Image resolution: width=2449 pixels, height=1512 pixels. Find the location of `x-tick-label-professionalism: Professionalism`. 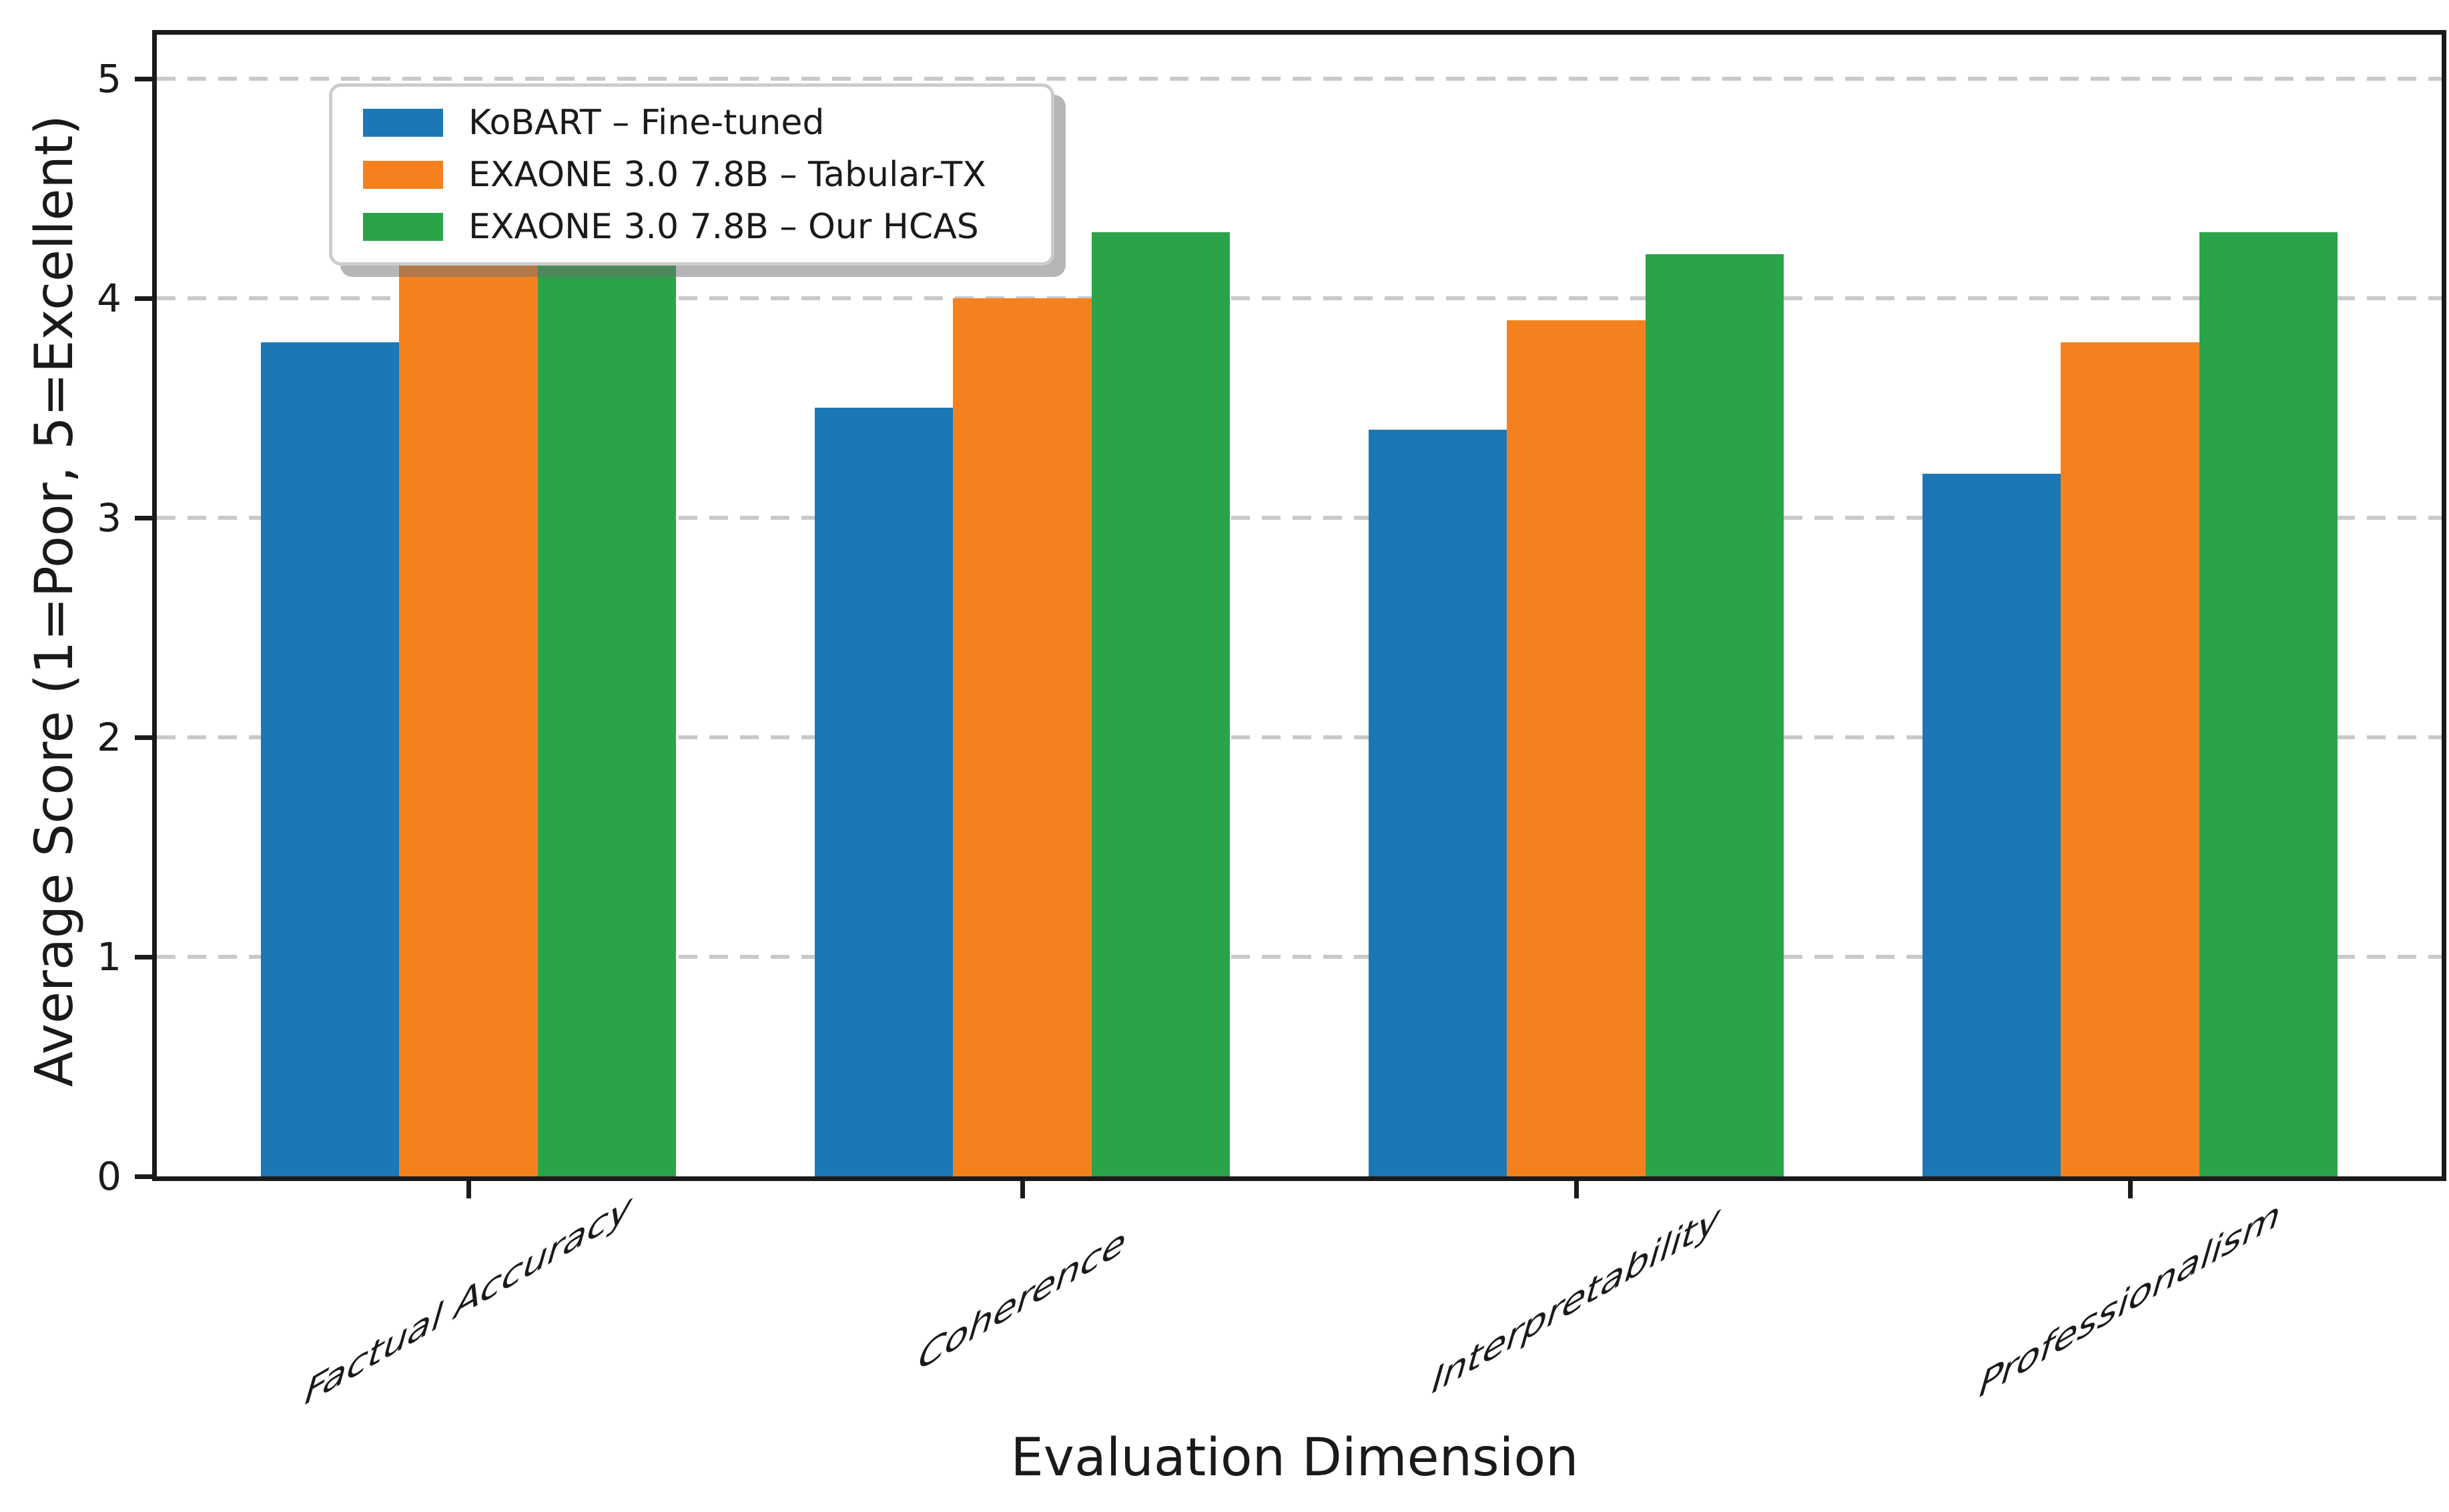

x-tick-label-professionalism: Professionalism is located at coordinates (2130, 1299).